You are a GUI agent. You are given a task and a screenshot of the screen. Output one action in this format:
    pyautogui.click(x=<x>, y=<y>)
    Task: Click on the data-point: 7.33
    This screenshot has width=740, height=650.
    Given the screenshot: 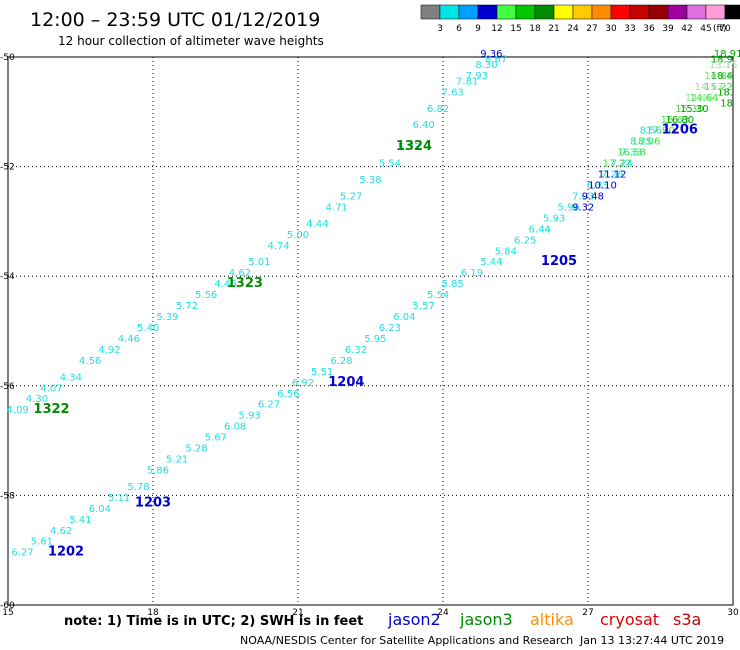 What is the action you would take?
    pyautogui.click(x=631, y=153)
    